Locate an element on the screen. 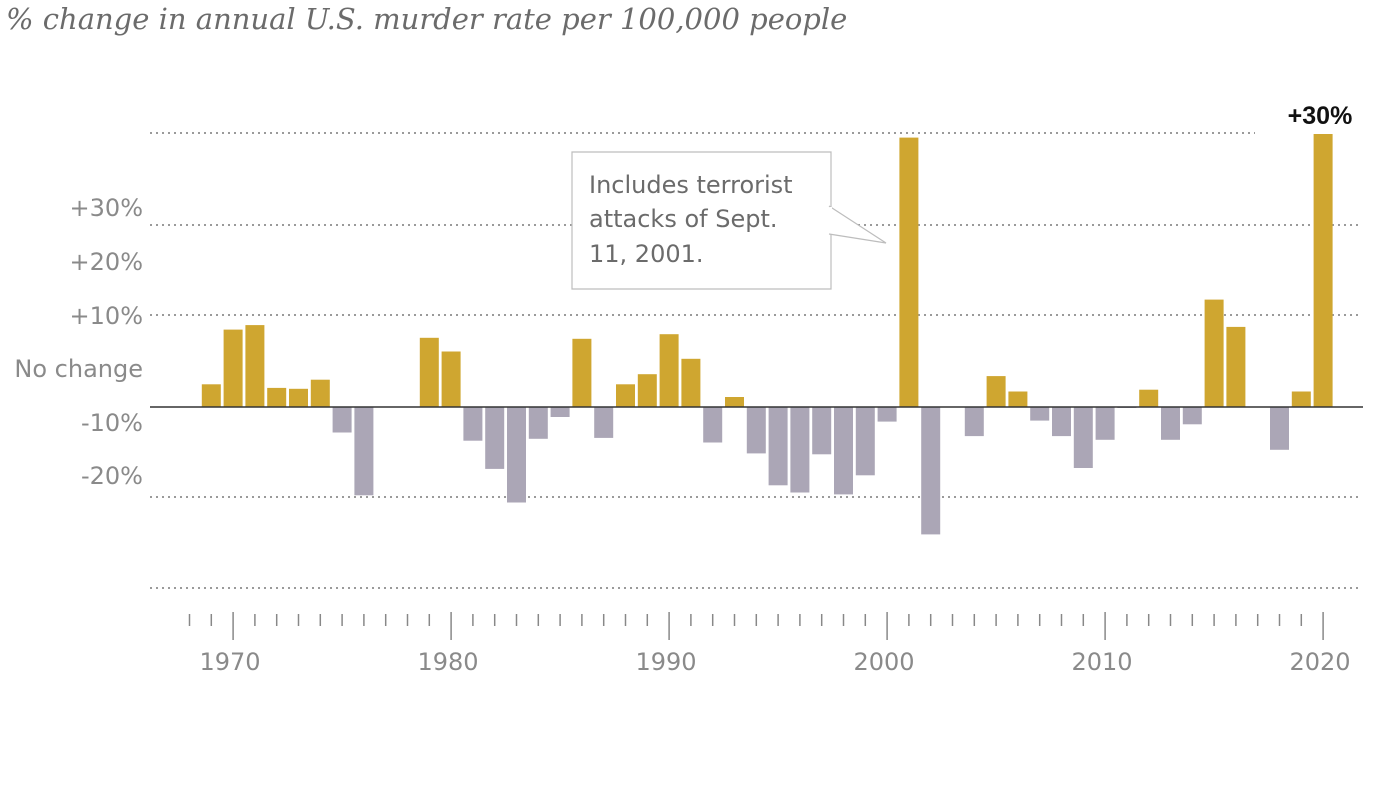 The image size is (1400, 789). bar-1998 is located at coordinates (843, 451).